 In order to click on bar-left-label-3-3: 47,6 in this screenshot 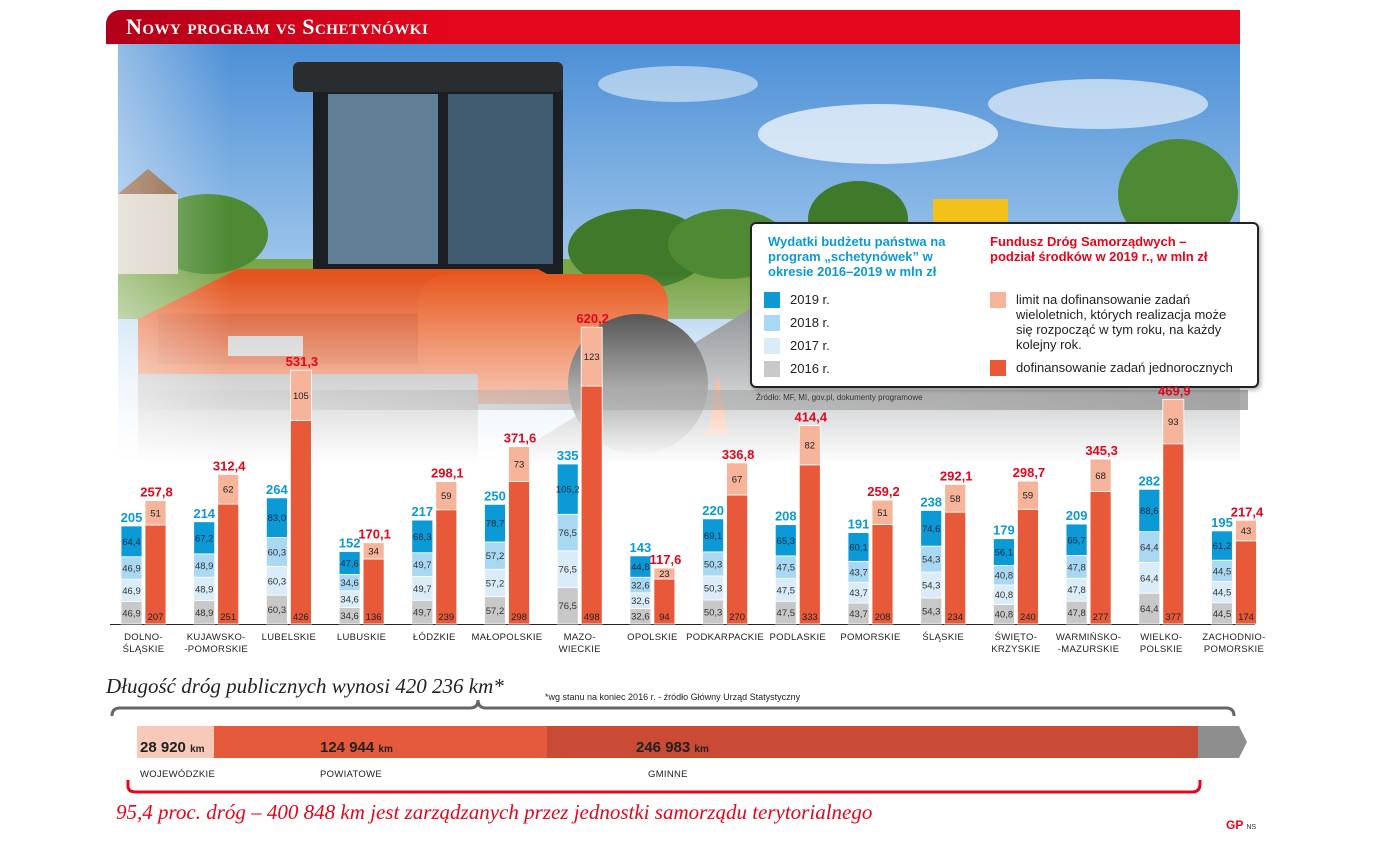, I will do `click(349, 564)`.